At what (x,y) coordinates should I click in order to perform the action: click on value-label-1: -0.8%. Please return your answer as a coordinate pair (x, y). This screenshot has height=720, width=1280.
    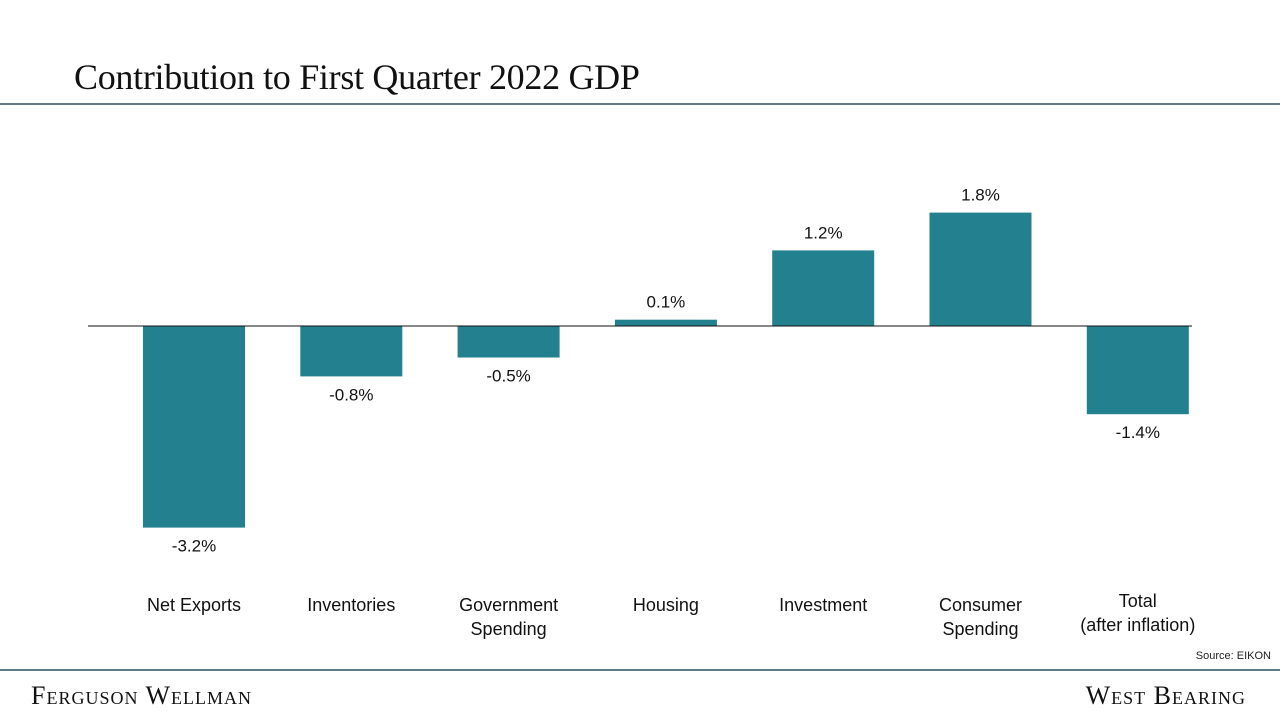
    Looking at the image, I should click on (351, 394).